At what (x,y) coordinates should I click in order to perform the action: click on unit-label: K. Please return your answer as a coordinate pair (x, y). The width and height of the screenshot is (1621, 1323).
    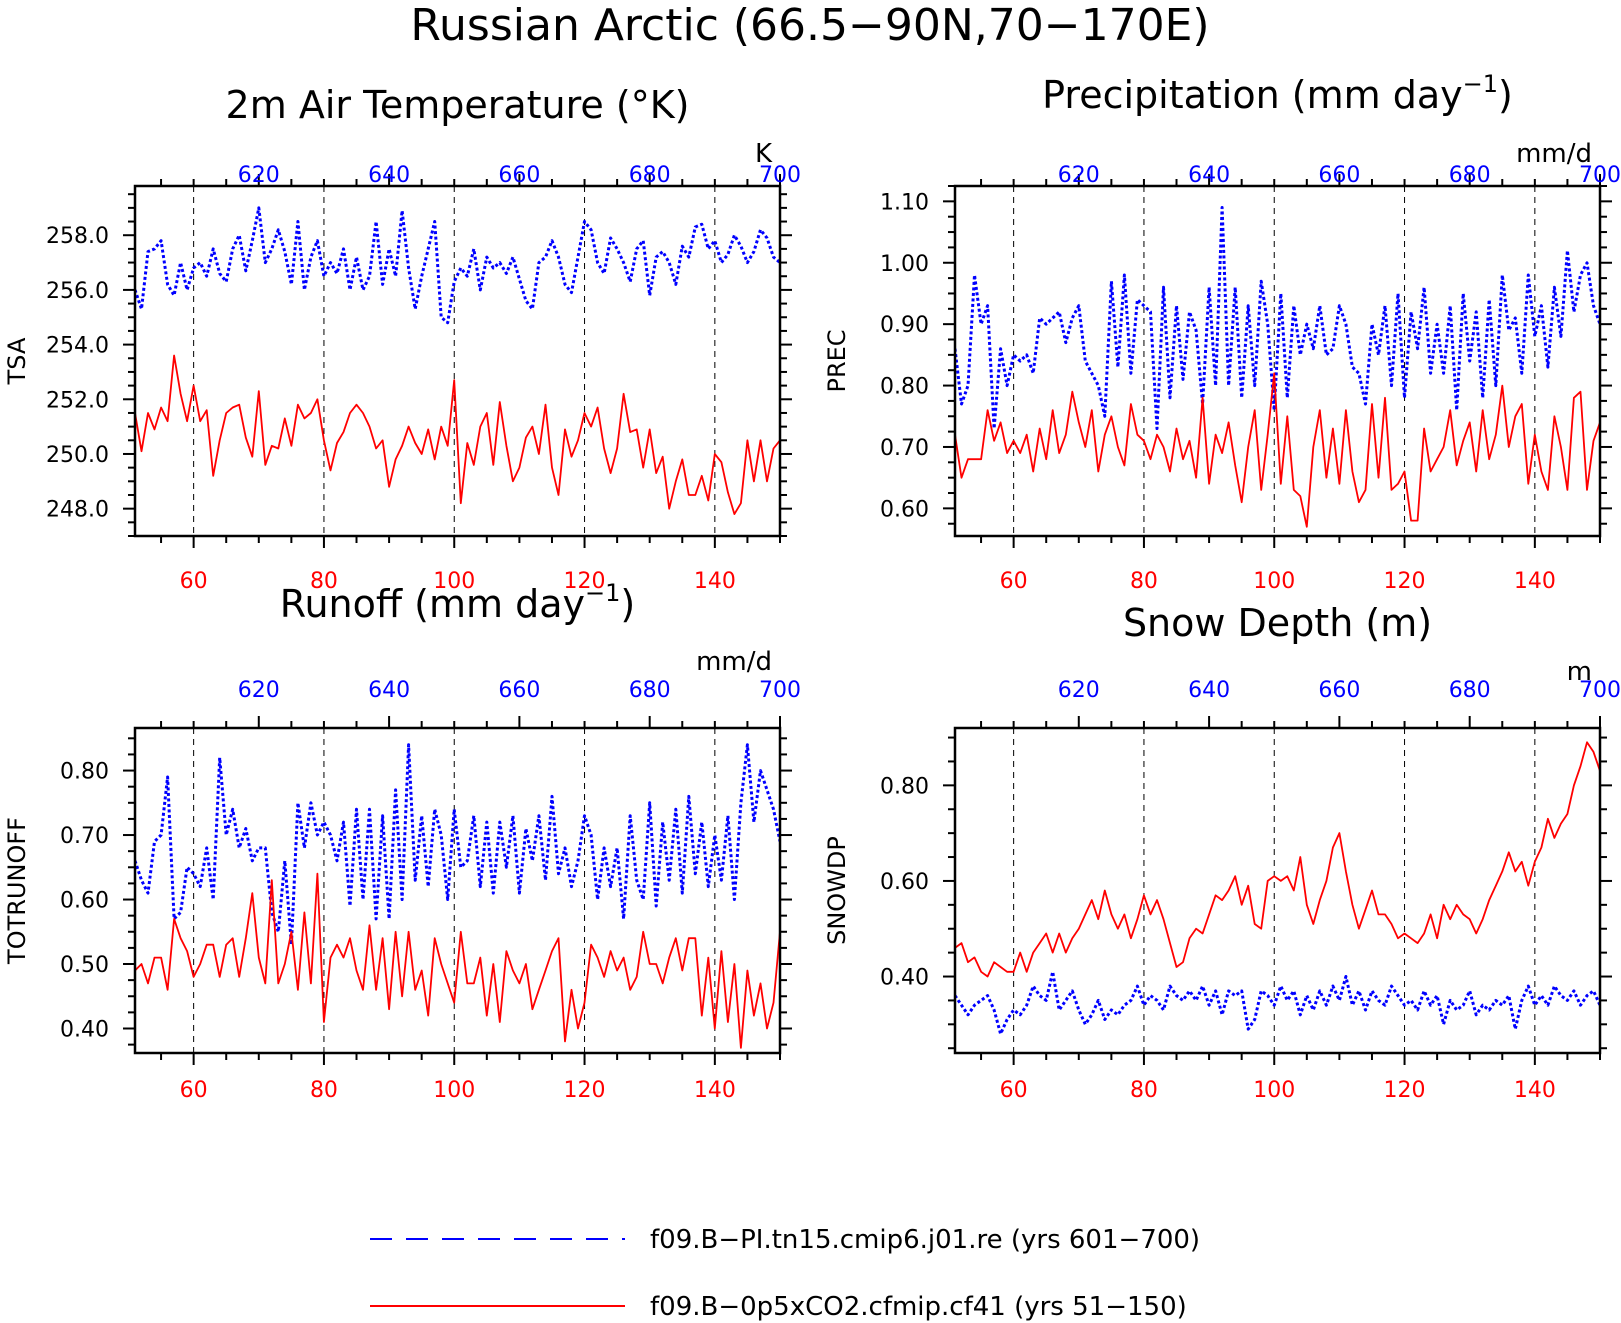
    Looking at the image, I should click on (764, 154).